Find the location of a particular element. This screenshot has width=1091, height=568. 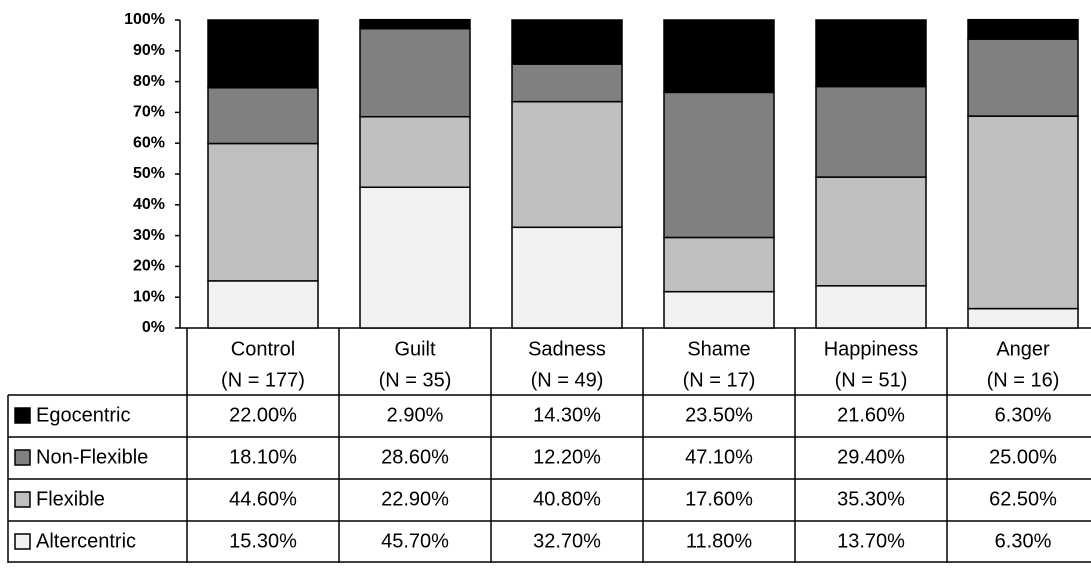

category-note: (N = 177) is located at coordinates (263, 380).